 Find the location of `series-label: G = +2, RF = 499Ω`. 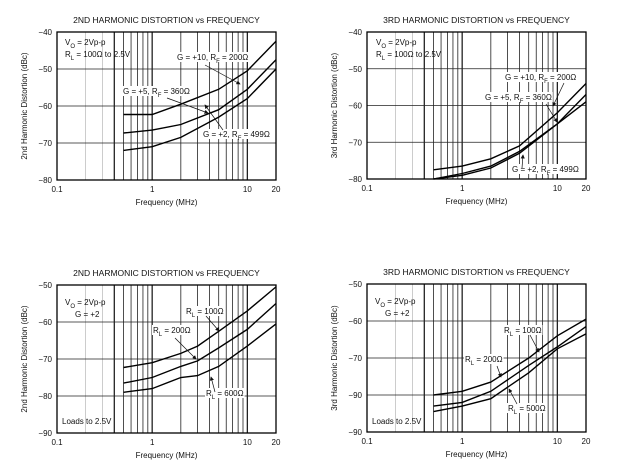

series-label: G = +2, RF = 499Ω is located at coordinates (236, 136).